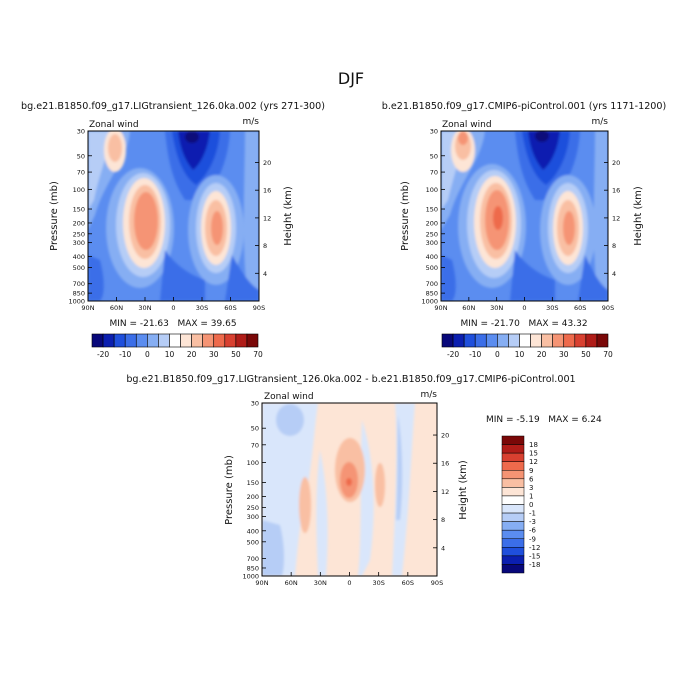 This screenshot has width=700, height=700. I want to click on colorbar-label: -3, so click(532, 522).